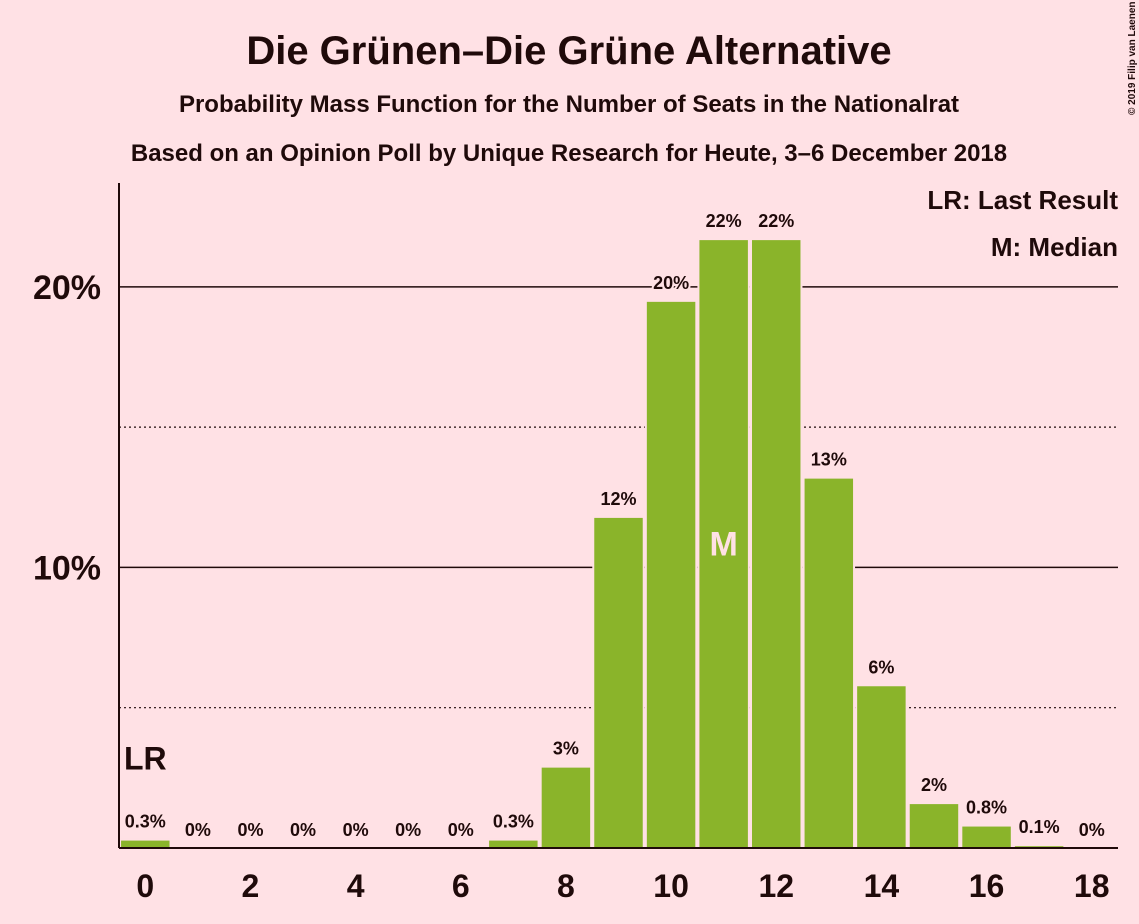 The image size is (1139, 924). I want to click on chart-title: Die Grünen–Die Grüne Alternative, so click(568, 51).